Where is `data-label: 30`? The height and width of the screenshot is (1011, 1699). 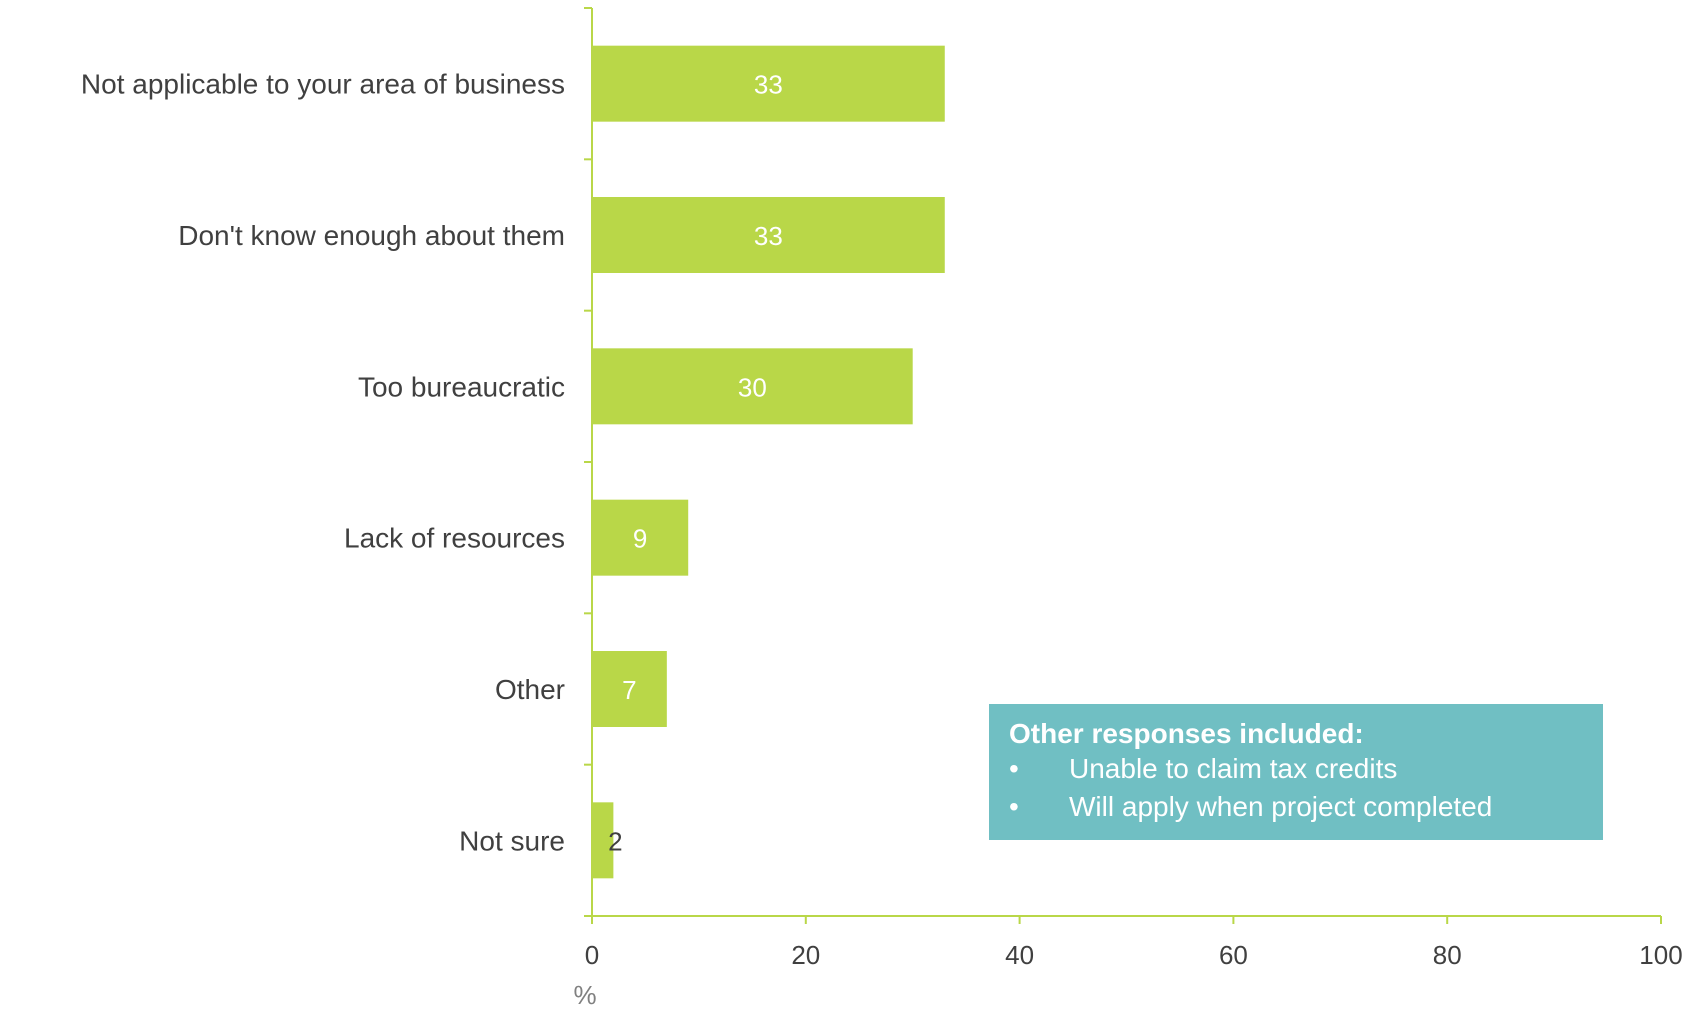 data-label: 30 is located at coordinates (752, 387).